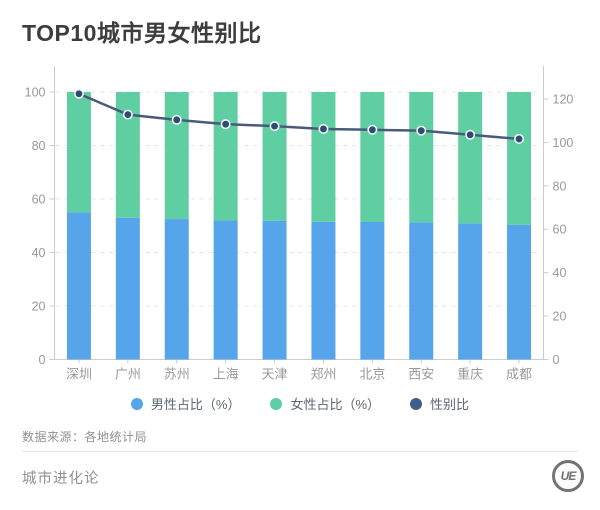  What do you see at coordinates (372, 374) in the screenshot?
I see `x-axis-label: 北京` at bounding box center [372, 374].